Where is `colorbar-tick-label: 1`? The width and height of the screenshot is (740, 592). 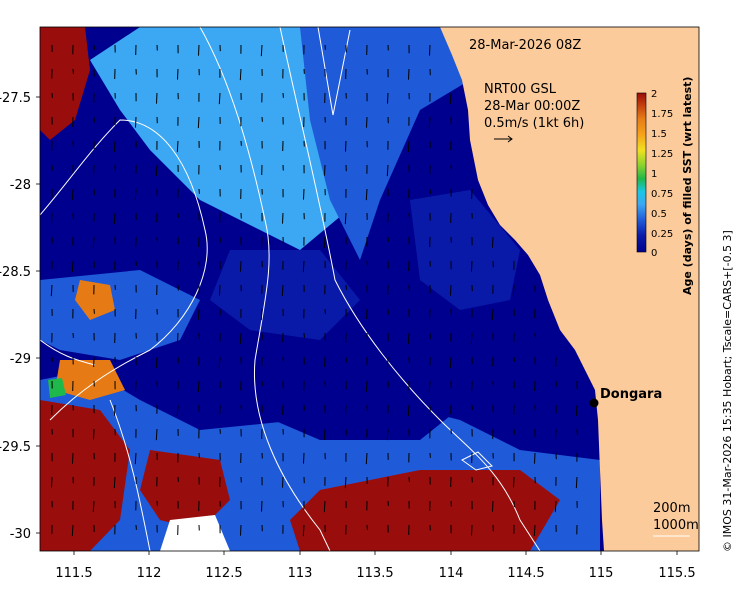 colorbar-tick-label: 1 is located at coordinates (654, 174).